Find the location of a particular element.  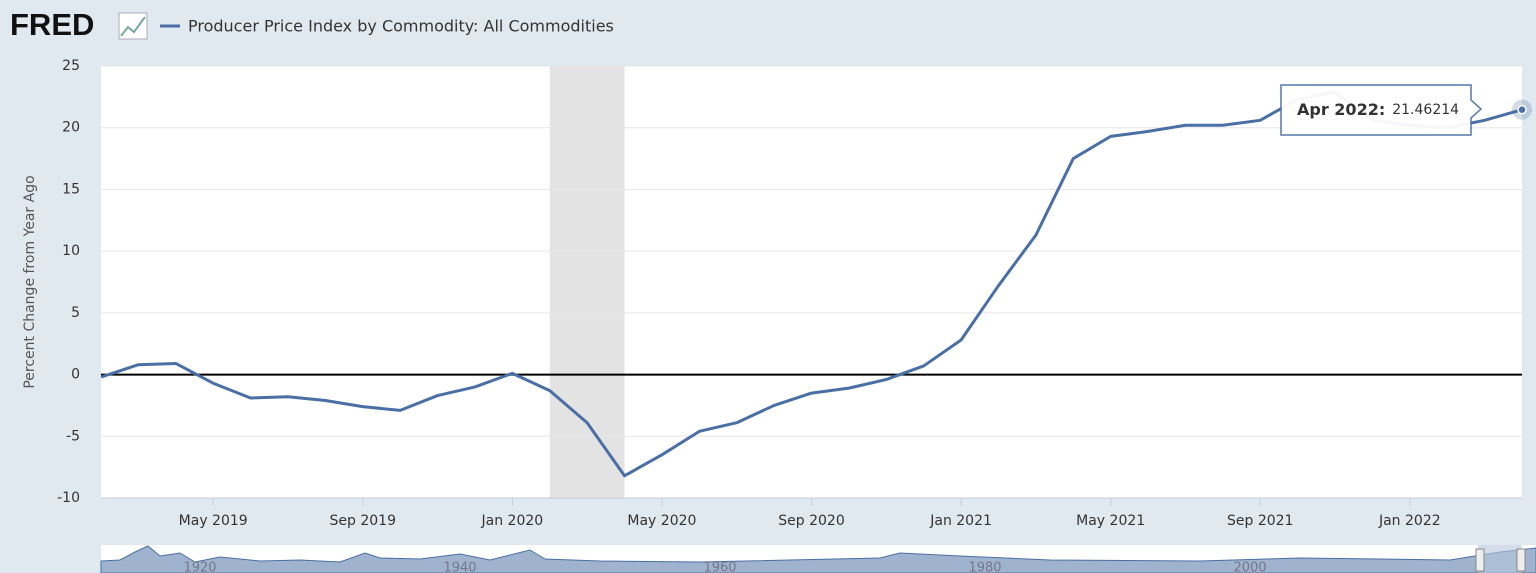

navigator-label: 1940 is located at coordinates (459, 567).